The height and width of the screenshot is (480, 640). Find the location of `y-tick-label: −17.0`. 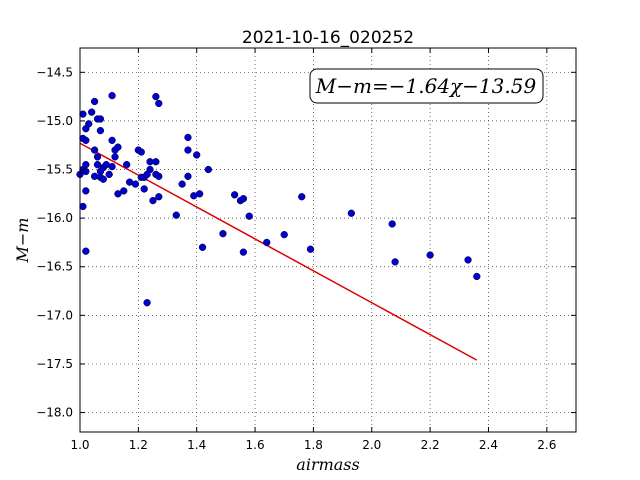

y-tick-label: −17.0 is located at coordinates (54, 315).